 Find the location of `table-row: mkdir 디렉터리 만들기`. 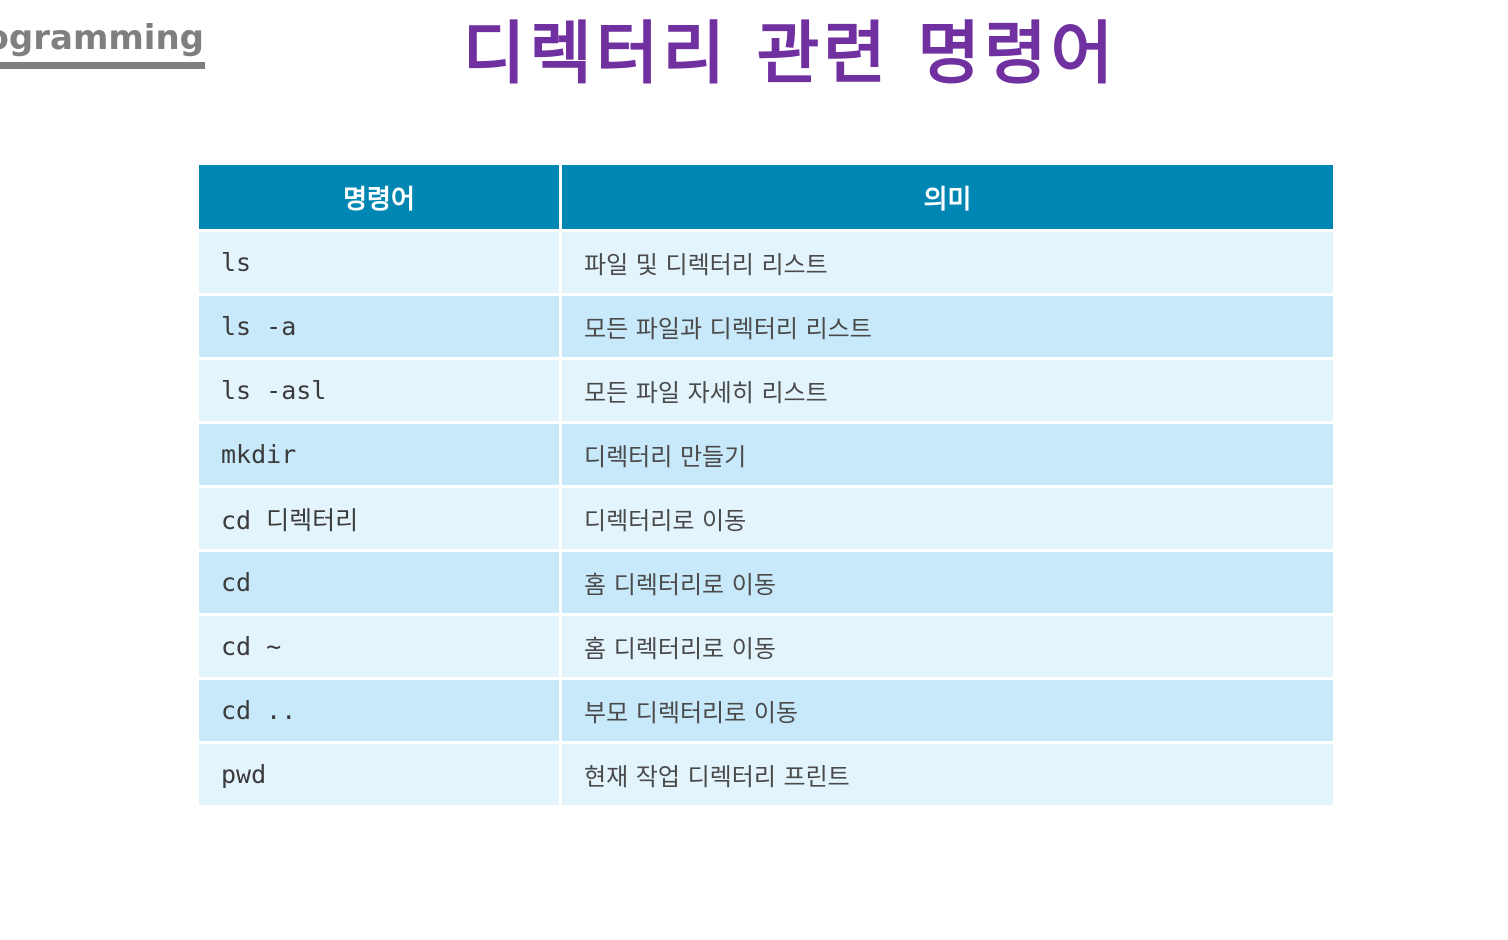

table-row: mkdir 디렉터리 만들기 is located at coordinates (766, 456).